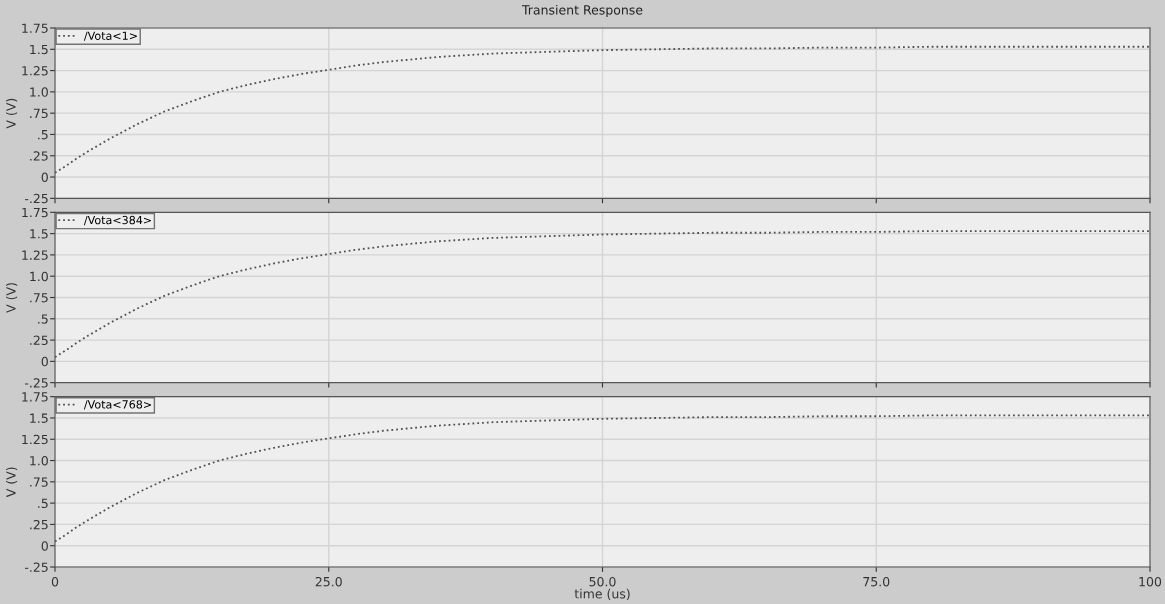  What do you see at coordinates (582, 11) in the screenshot?
I see `chart-title: Transient Response` at bounding box center [582, 11].